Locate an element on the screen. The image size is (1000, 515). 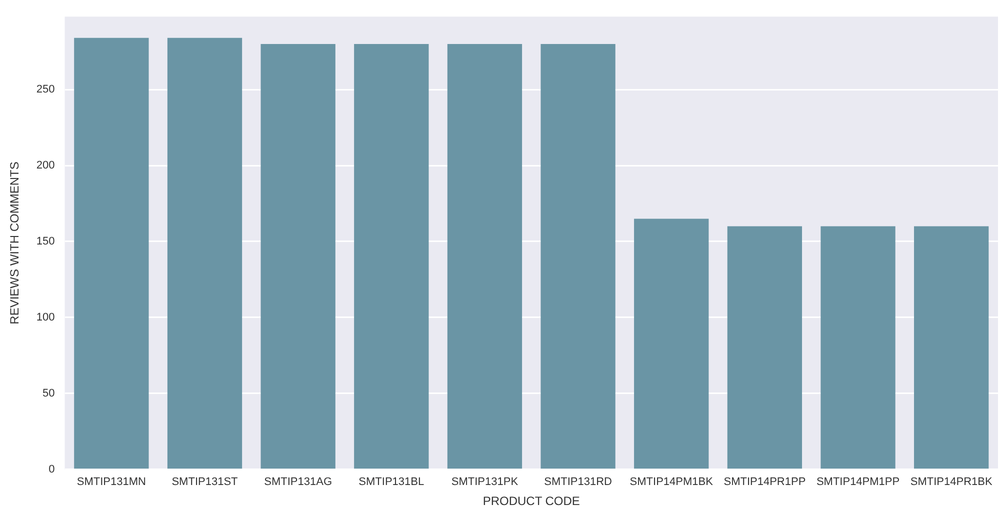
x-tick-label: SMTIP131ST is located at coordinates (205, 482).